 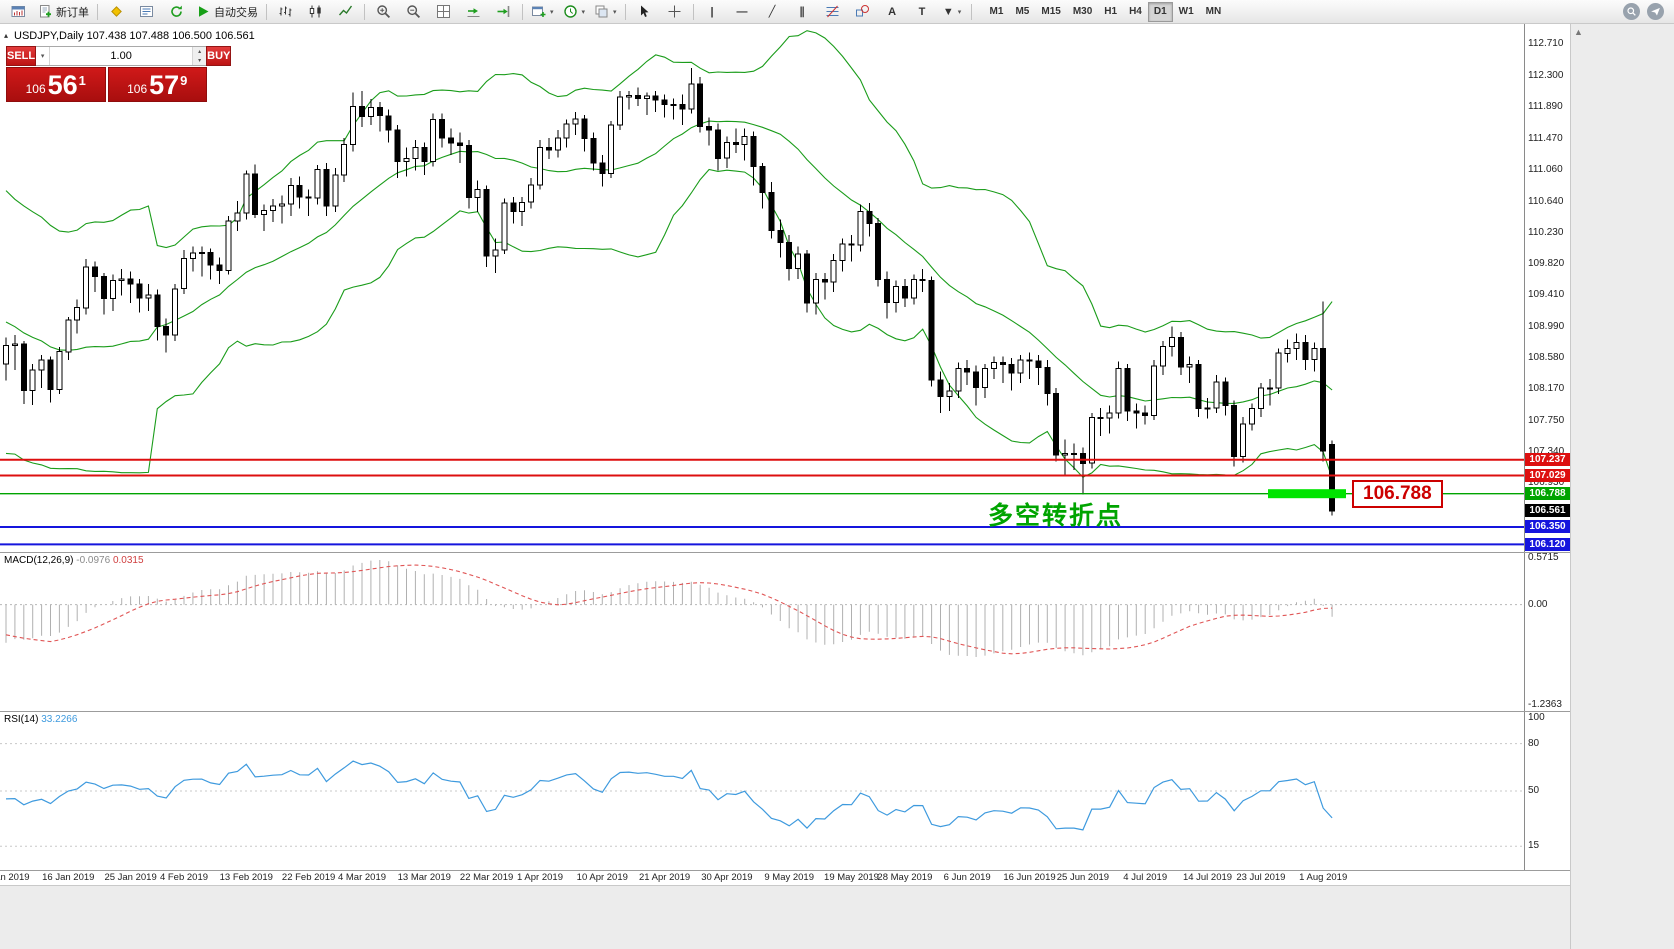 I want to click on bar-chart-icon, so click(x=285, y=12).